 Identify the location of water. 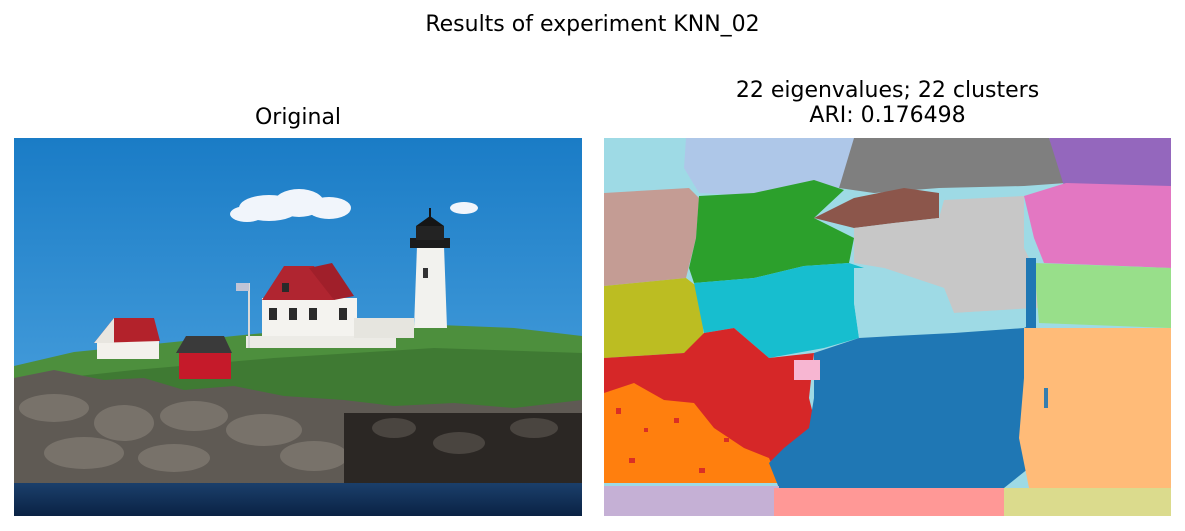
(298, 499).